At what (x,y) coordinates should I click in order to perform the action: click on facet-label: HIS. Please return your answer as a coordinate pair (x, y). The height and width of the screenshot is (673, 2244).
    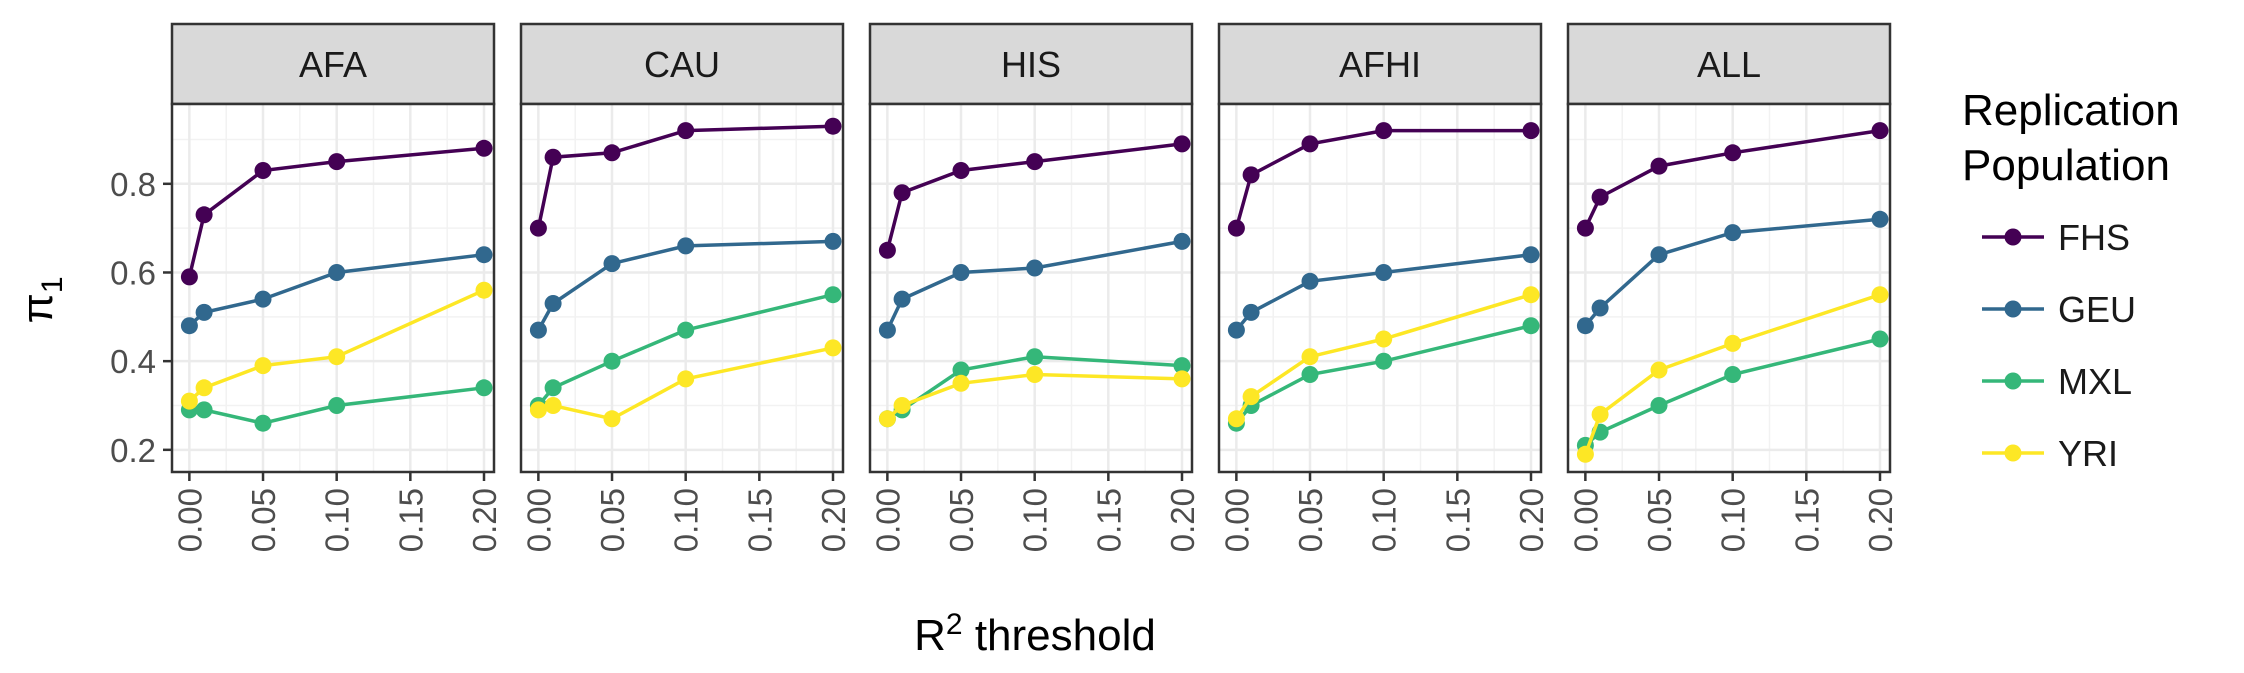
    Looking at the image, I should click on (1031, 64).